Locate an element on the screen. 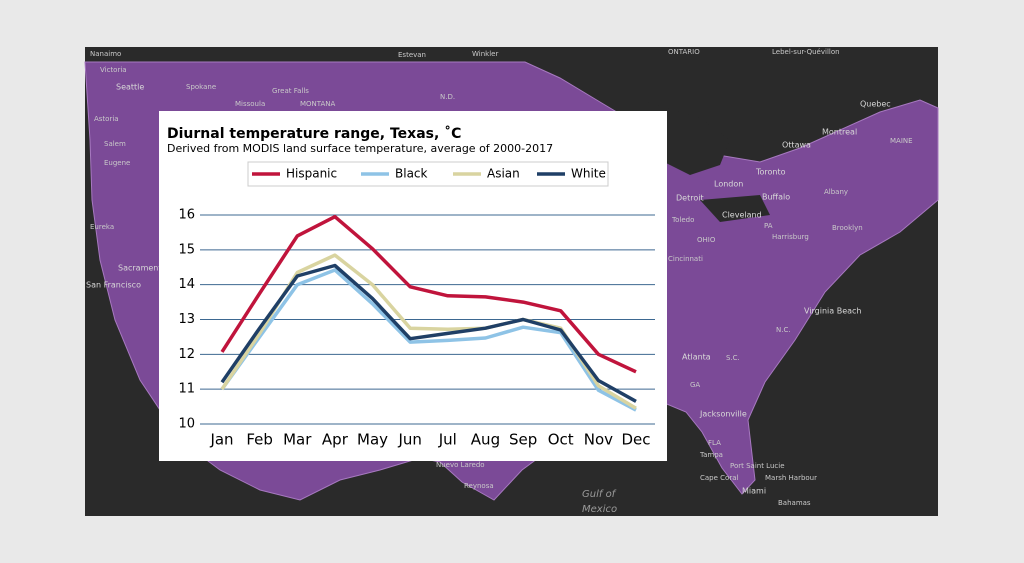  map-label: London is located at coordinates (728, 184).